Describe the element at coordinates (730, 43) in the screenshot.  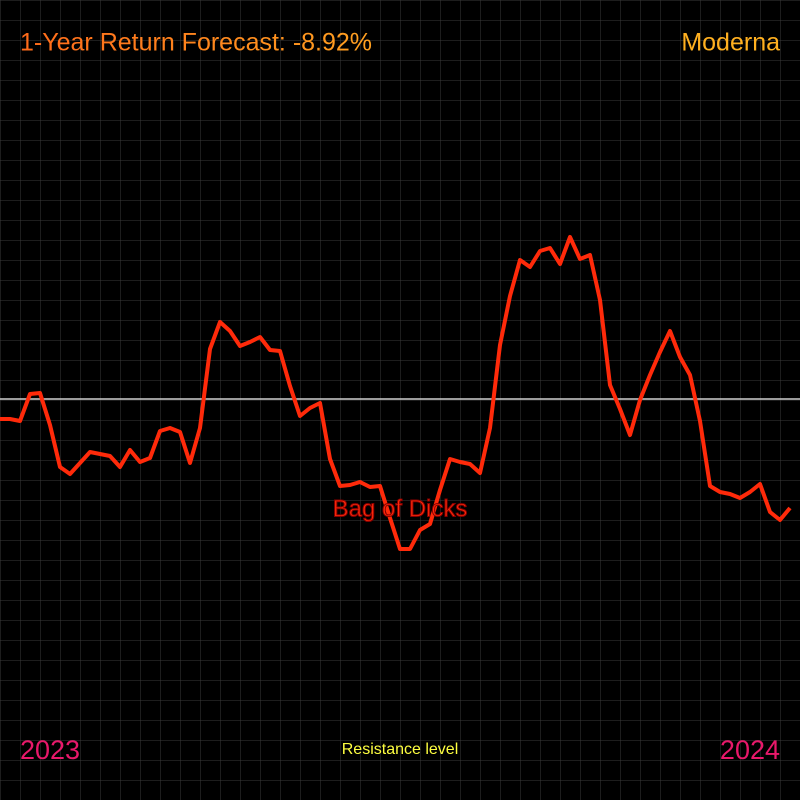
I see `brand: Moderna` at that location.